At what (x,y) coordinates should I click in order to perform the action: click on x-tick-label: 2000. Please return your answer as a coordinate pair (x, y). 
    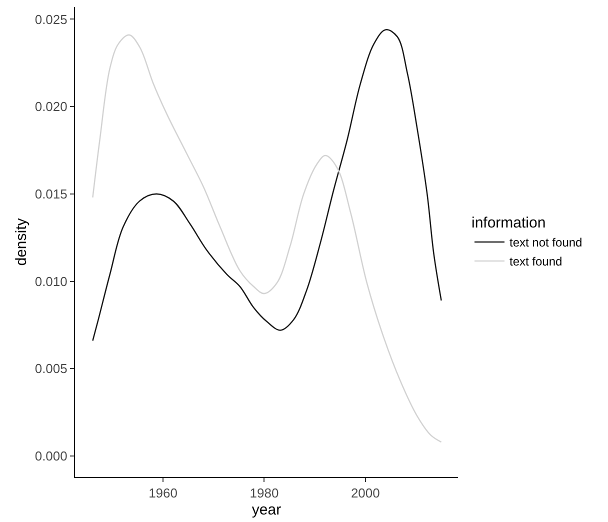
    Looking at the image, I should click on (365, 493).